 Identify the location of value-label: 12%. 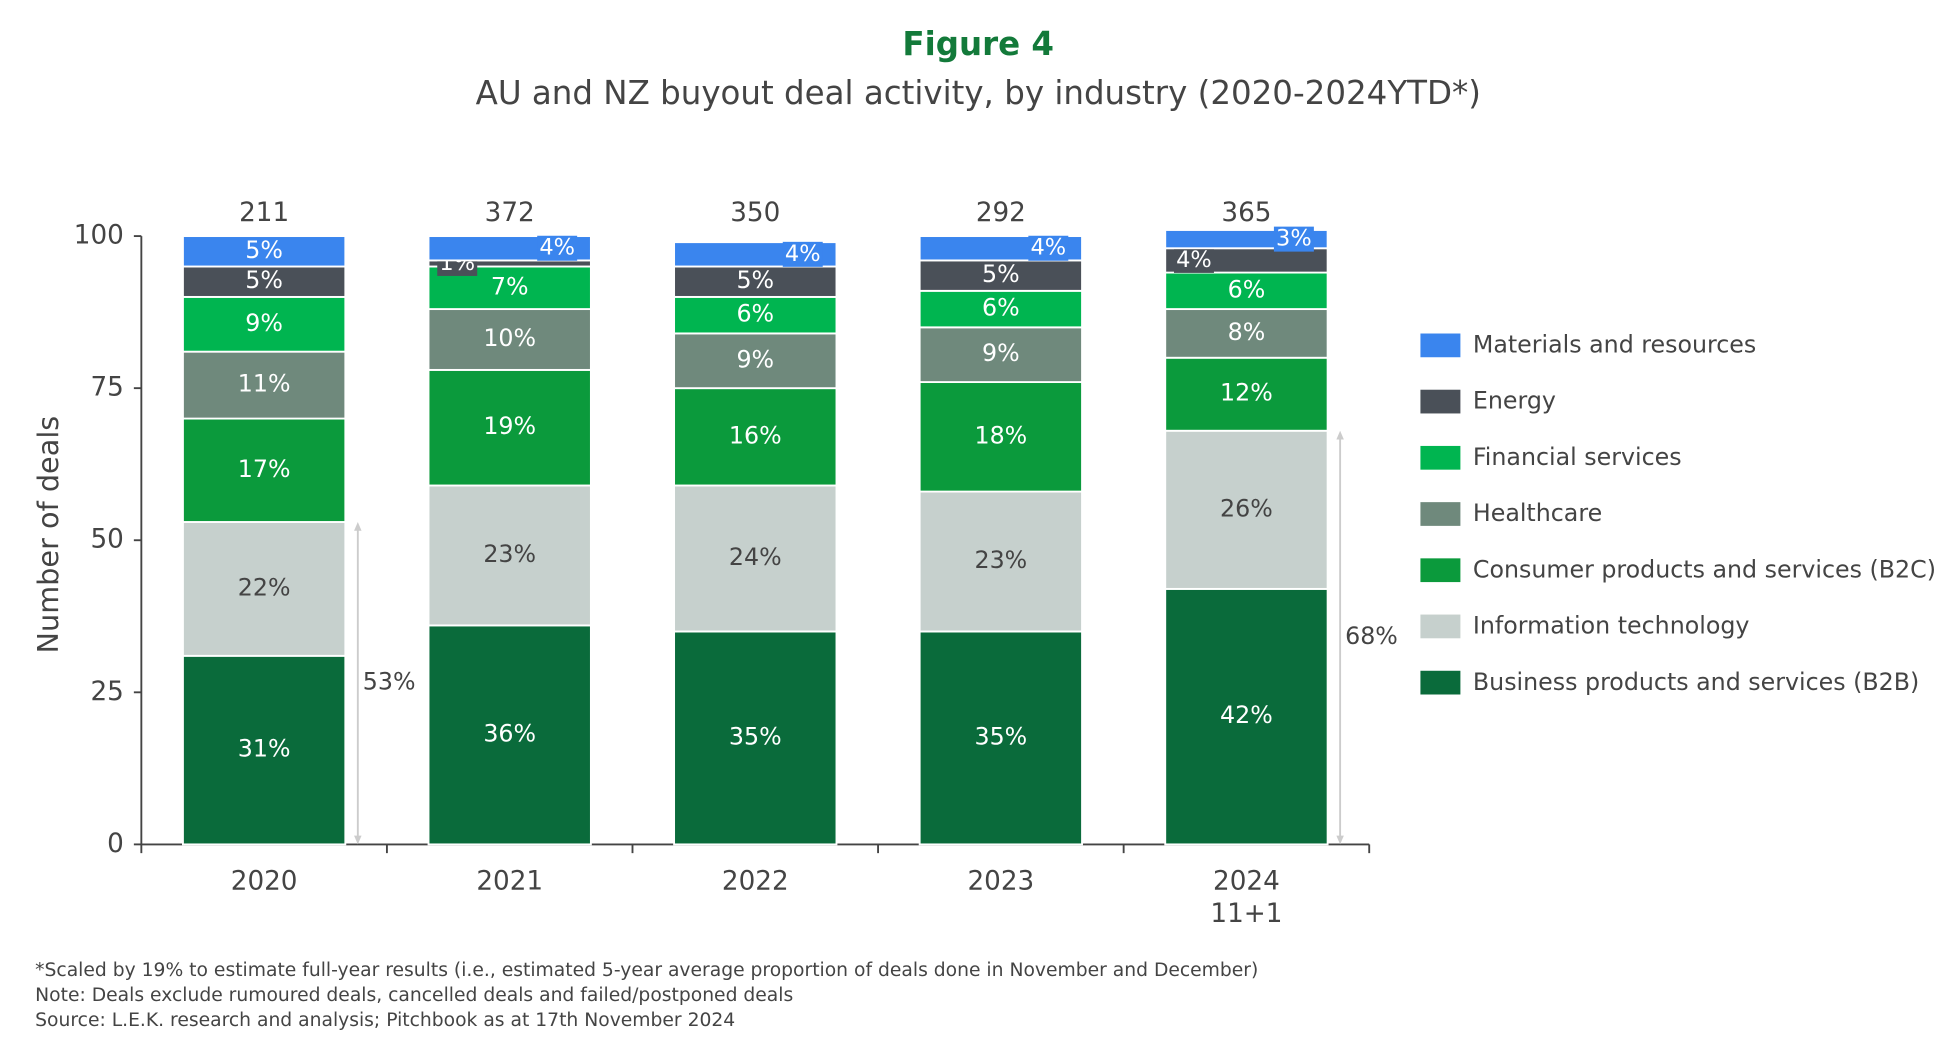
(1246, 393).